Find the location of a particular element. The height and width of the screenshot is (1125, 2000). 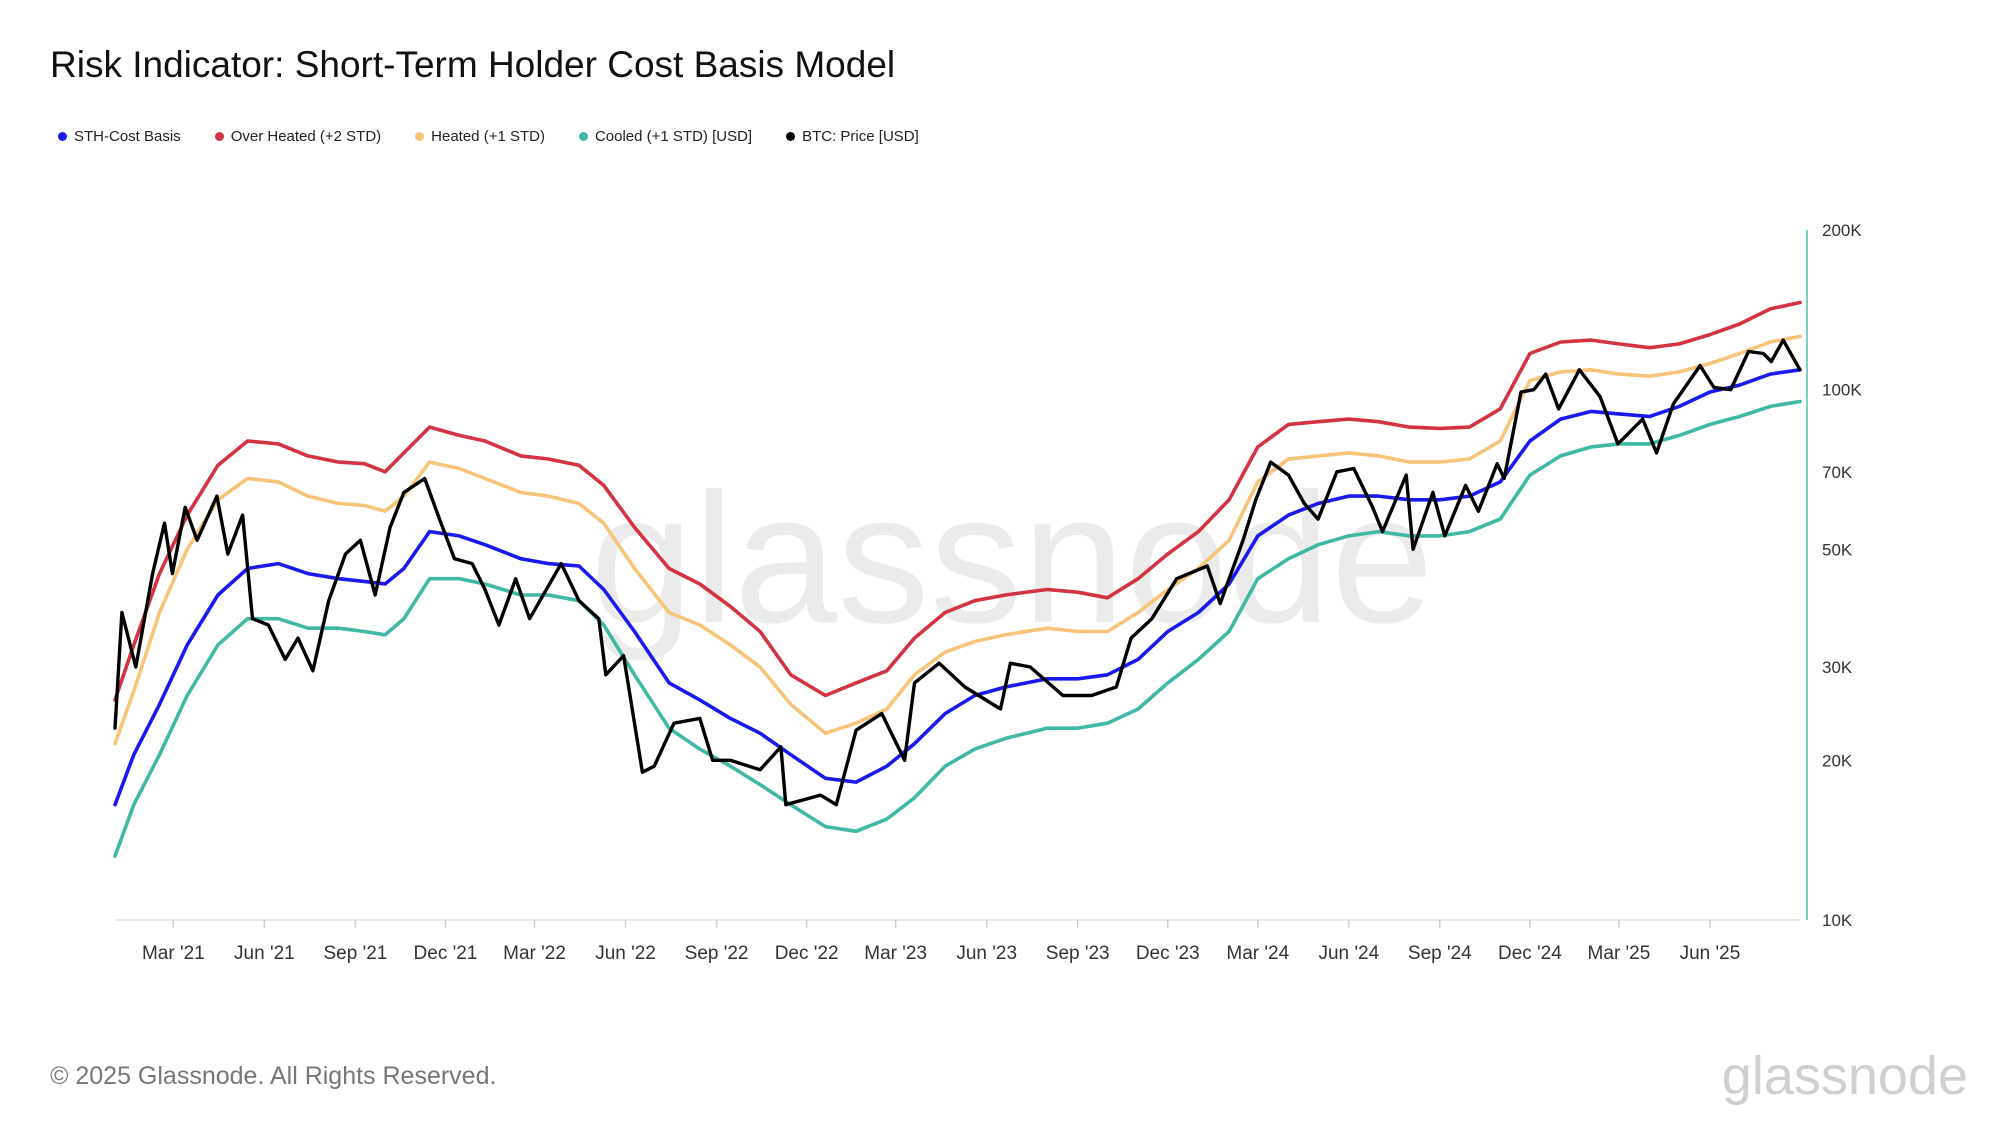

legend-item-sth-cost-basis: STH-Cost Basis is located at coordinates (119, 136).